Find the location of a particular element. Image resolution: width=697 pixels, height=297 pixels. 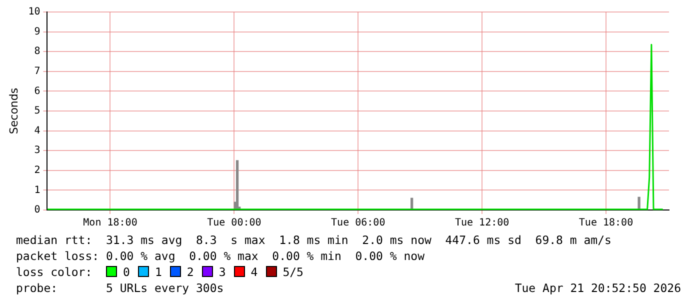

y-tick-label: 0 is located at coordinates (37, 210).